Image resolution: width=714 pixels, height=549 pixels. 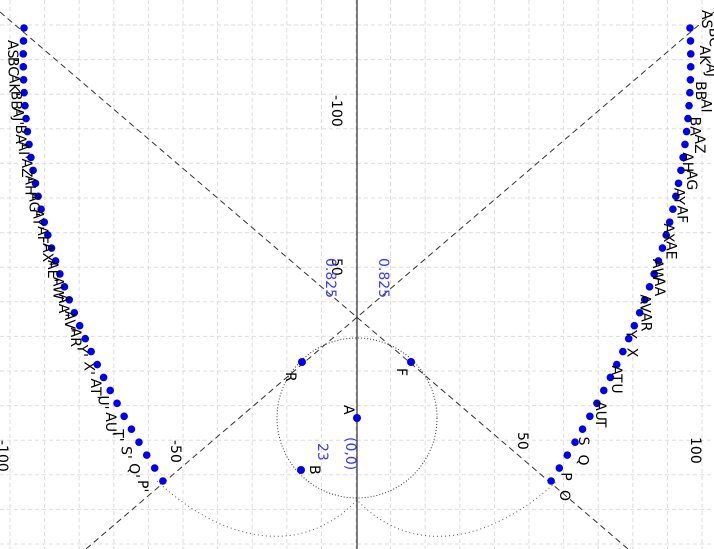 I want to click on point-label: AA, so click(x=659, y=287).